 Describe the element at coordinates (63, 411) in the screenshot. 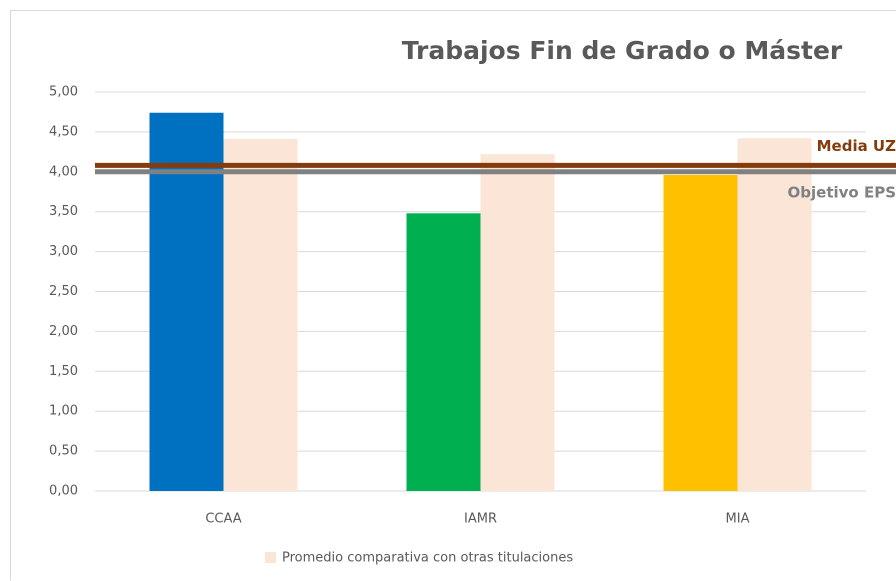

I see `y-tick-label: 1,00` at that location.